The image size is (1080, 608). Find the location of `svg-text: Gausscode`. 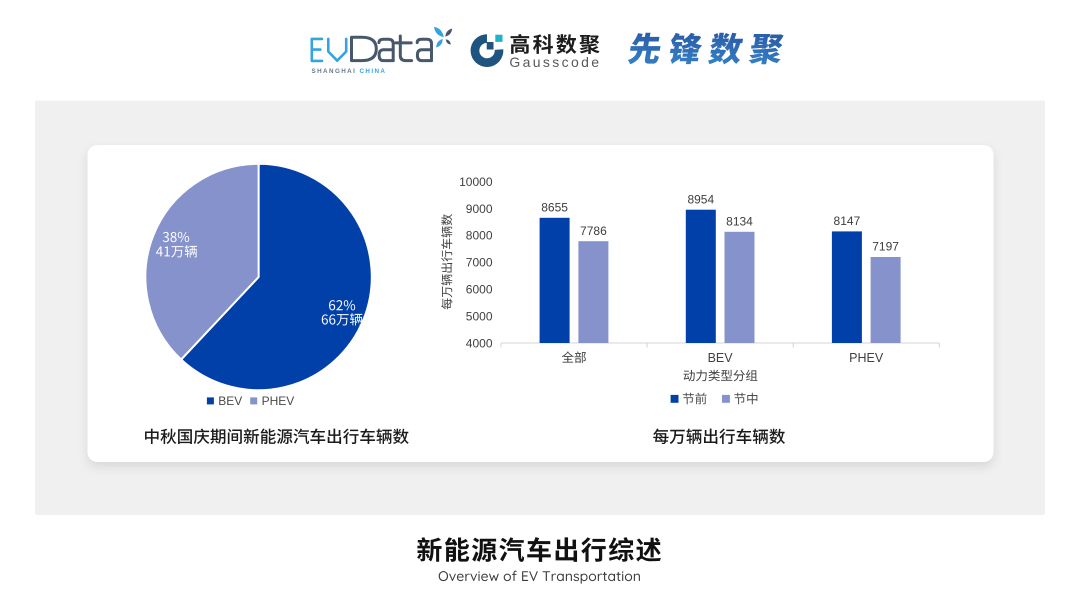

svg-text: Gausscode is located at coordinates (555, 62).